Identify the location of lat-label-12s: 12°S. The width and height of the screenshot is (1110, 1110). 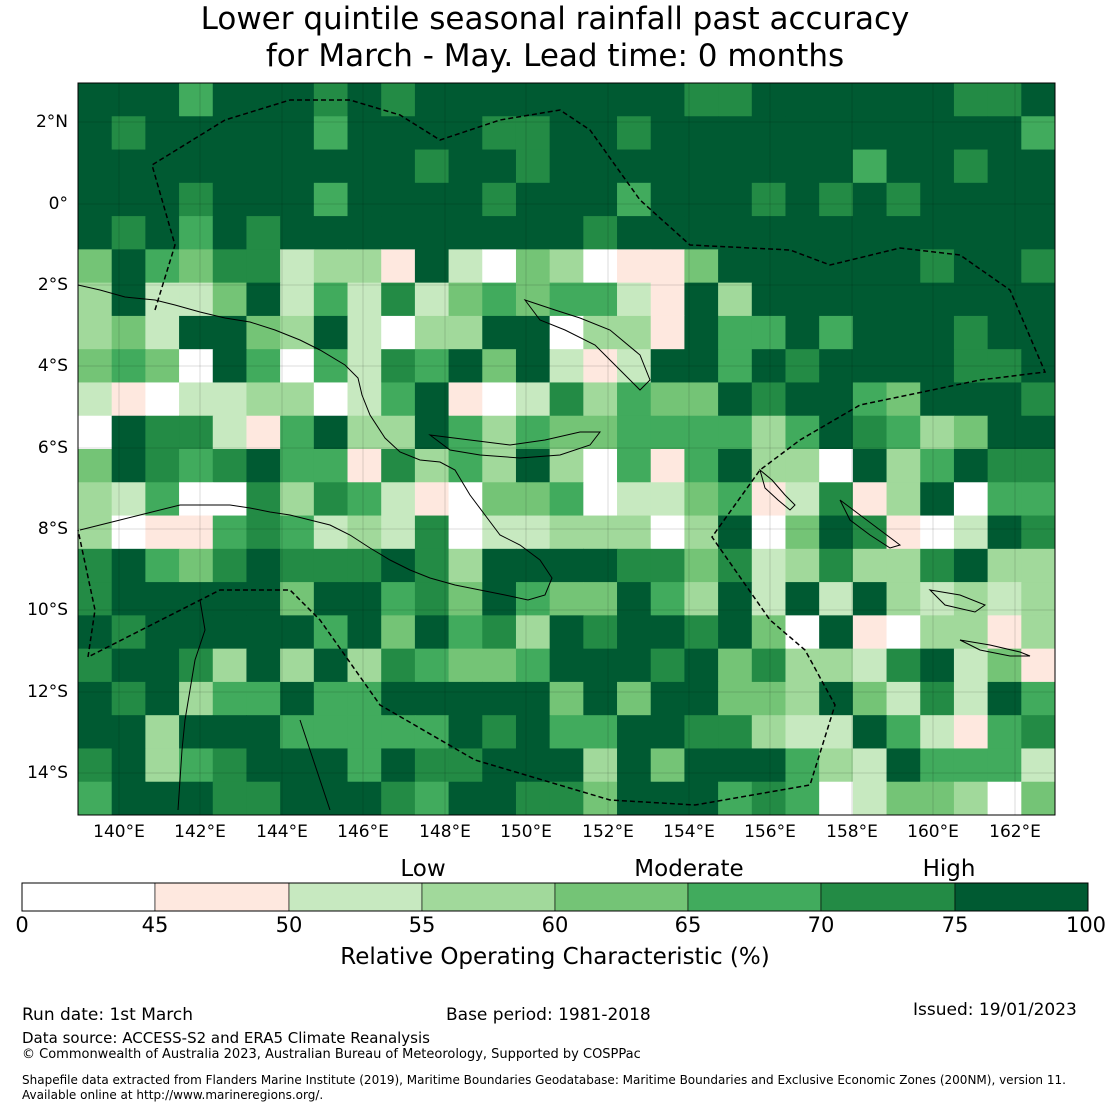
(47, 692).